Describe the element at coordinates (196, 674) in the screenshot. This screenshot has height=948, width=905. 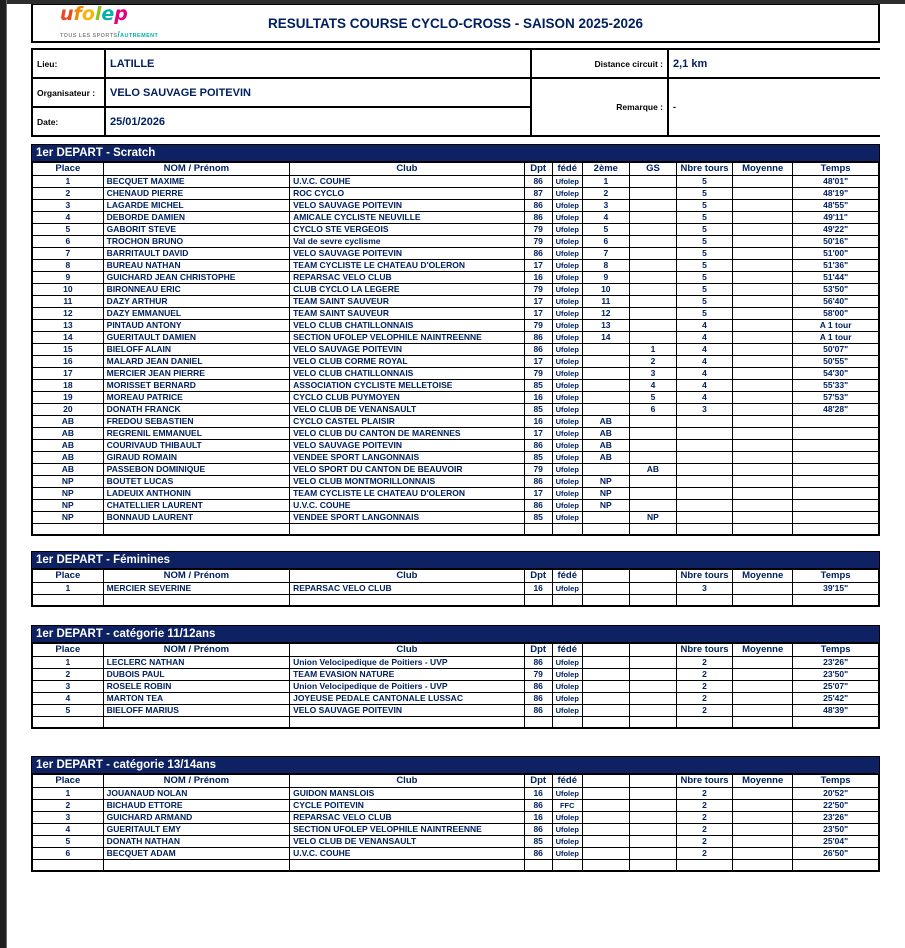
I see `cell: DUBOIS PAUL` at that location.